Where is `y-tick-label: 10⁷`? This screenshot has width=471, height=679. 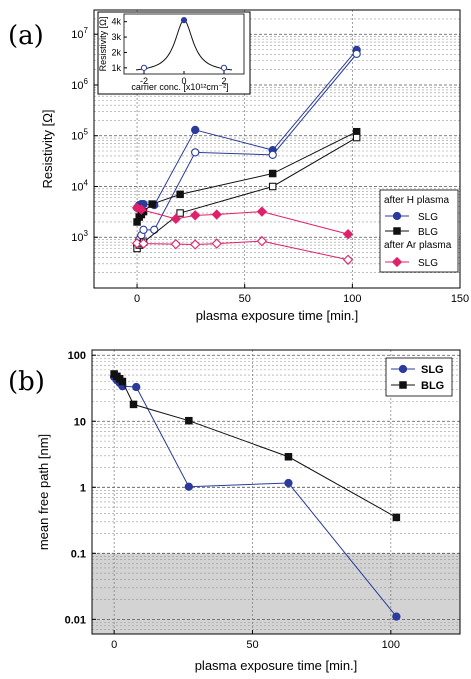 y-tick-label: 10⁷ is located at coordinates (79, 33).